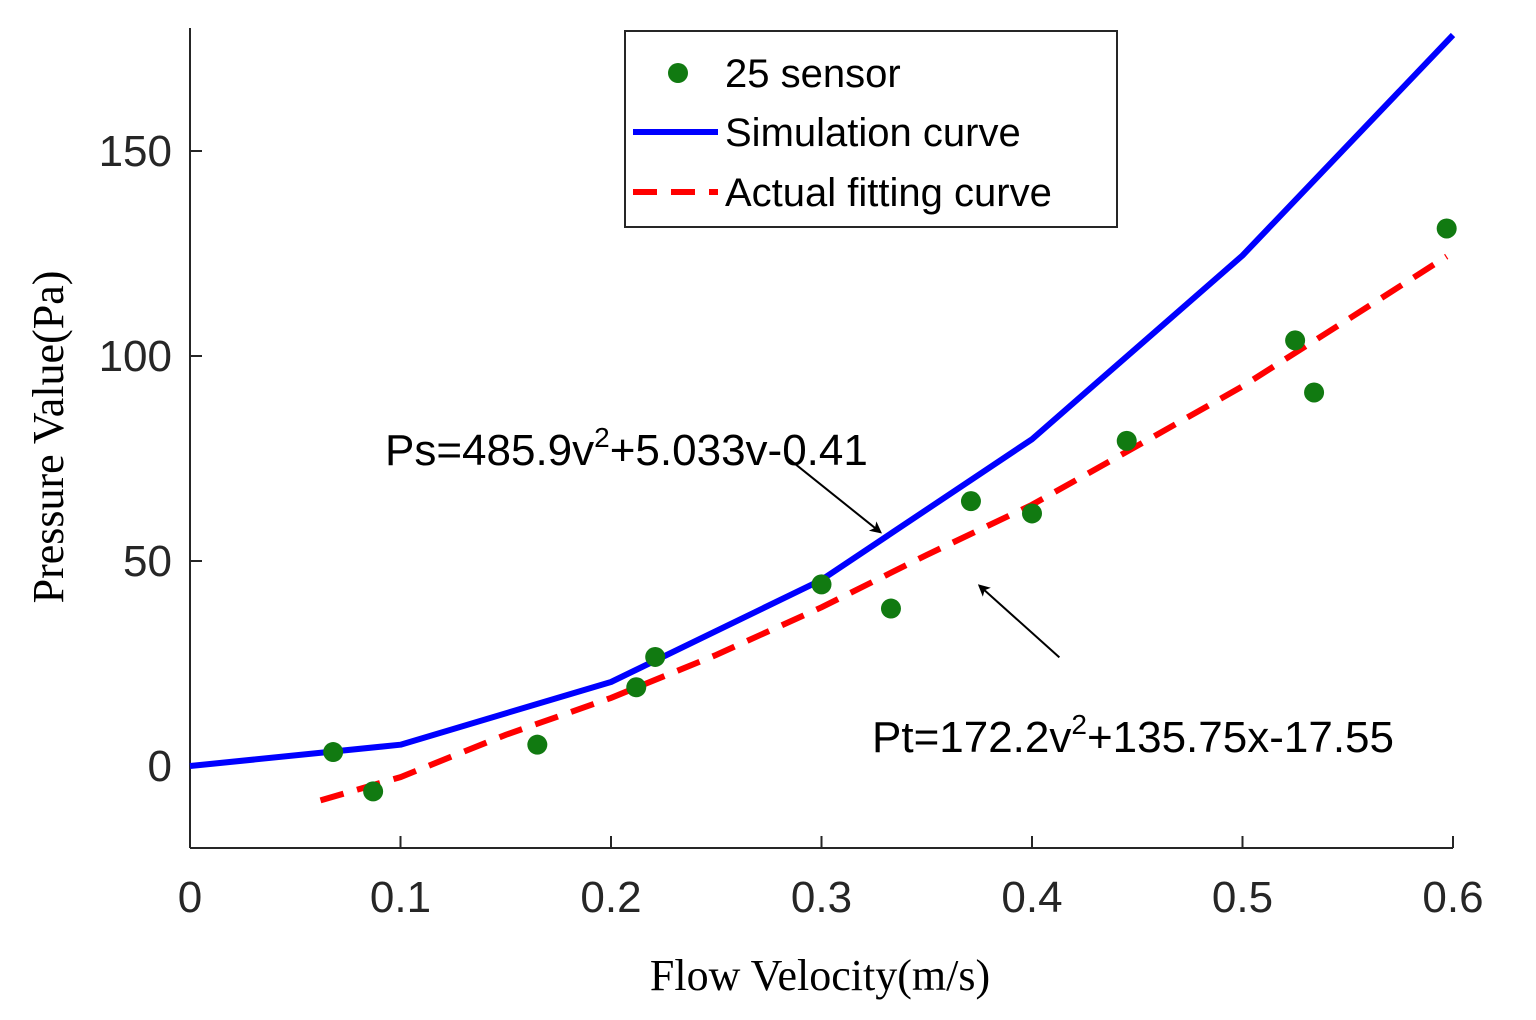 This screenshot has height=1020, width=1536. I want to click on y-tick-label: 0, so click(160, 766).